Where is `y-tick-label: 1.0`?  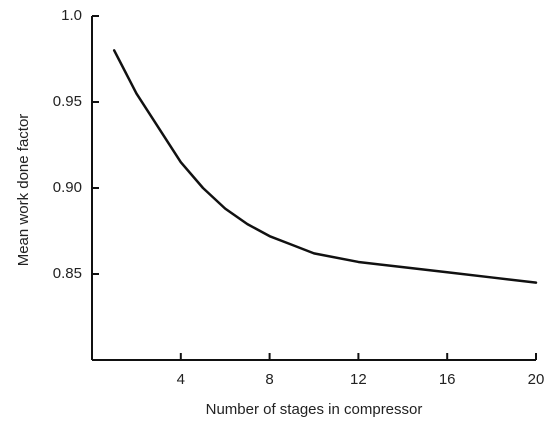 y-tick-label: 1.0 is located at coordinates (71, 15).